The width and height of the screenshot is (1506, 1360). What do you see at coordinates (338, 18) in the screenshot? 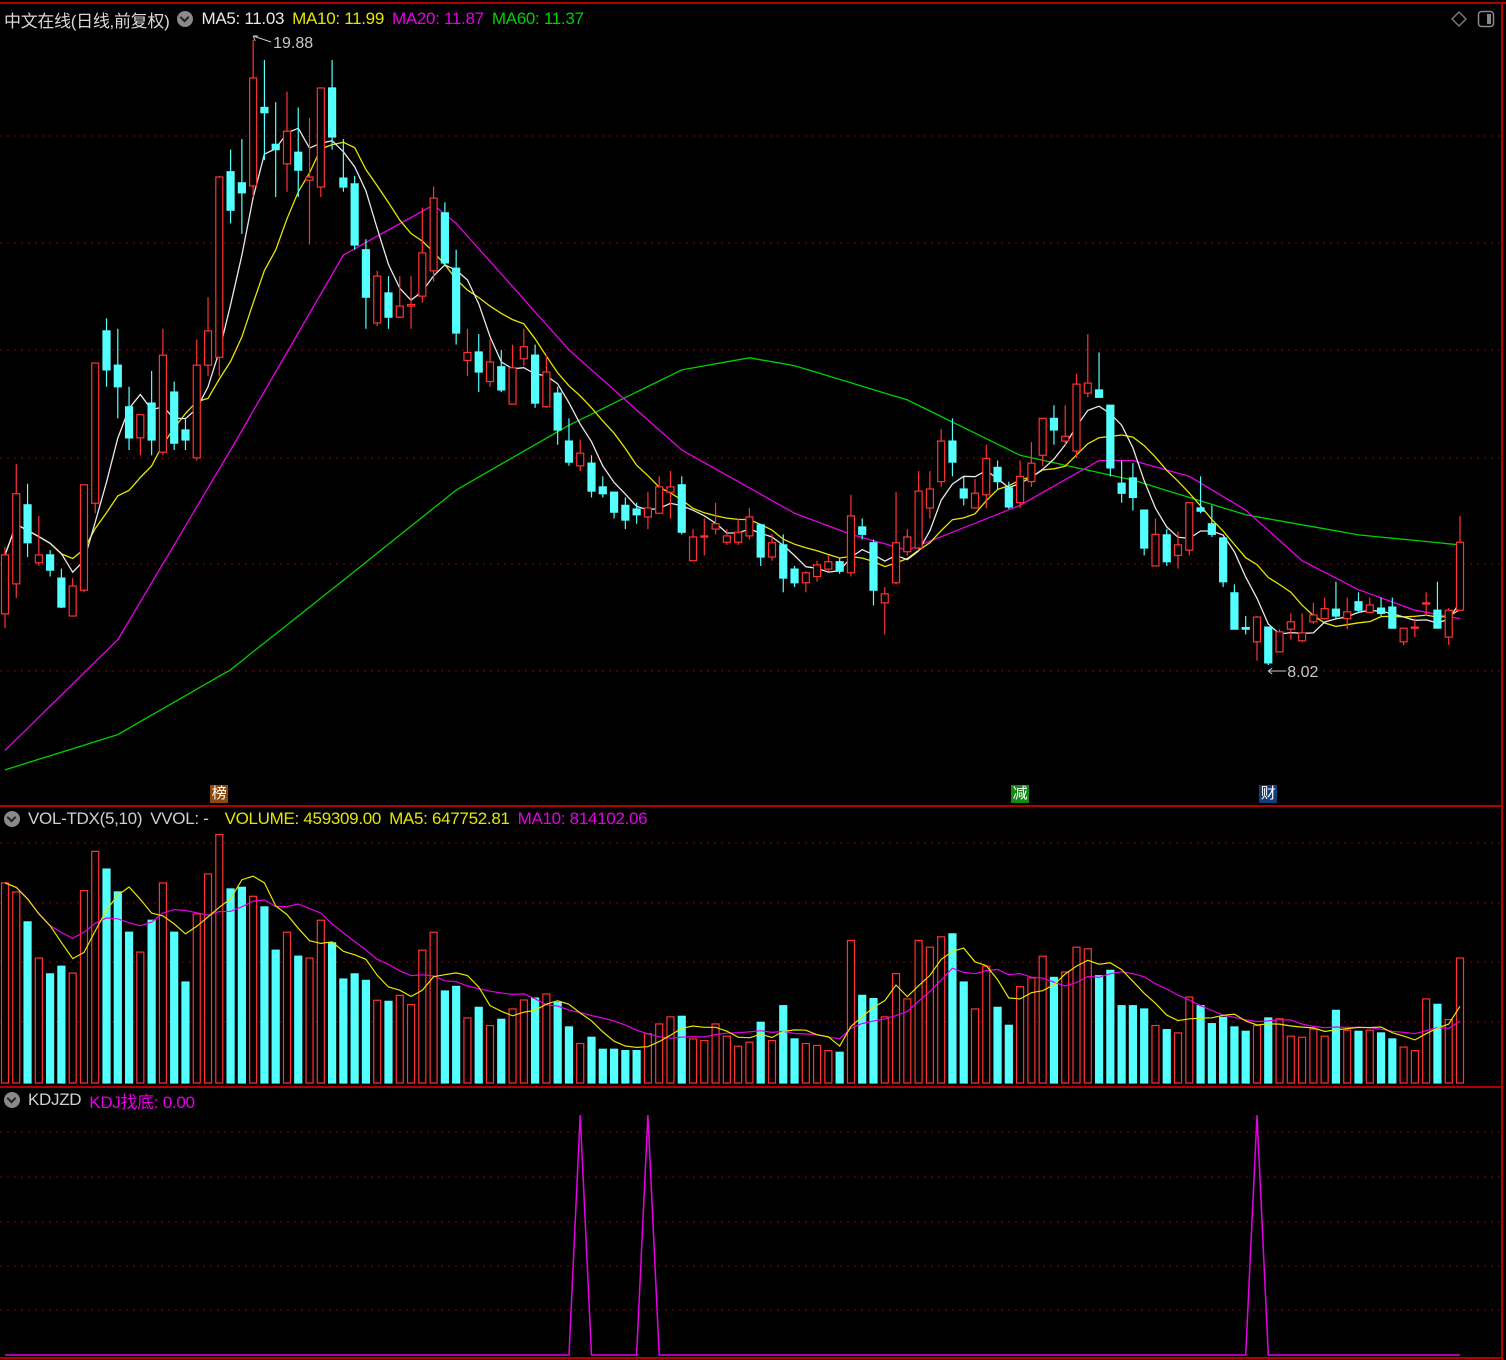
I see `ma10-value: MA10: 11.99` at bounding box center [338, 18].